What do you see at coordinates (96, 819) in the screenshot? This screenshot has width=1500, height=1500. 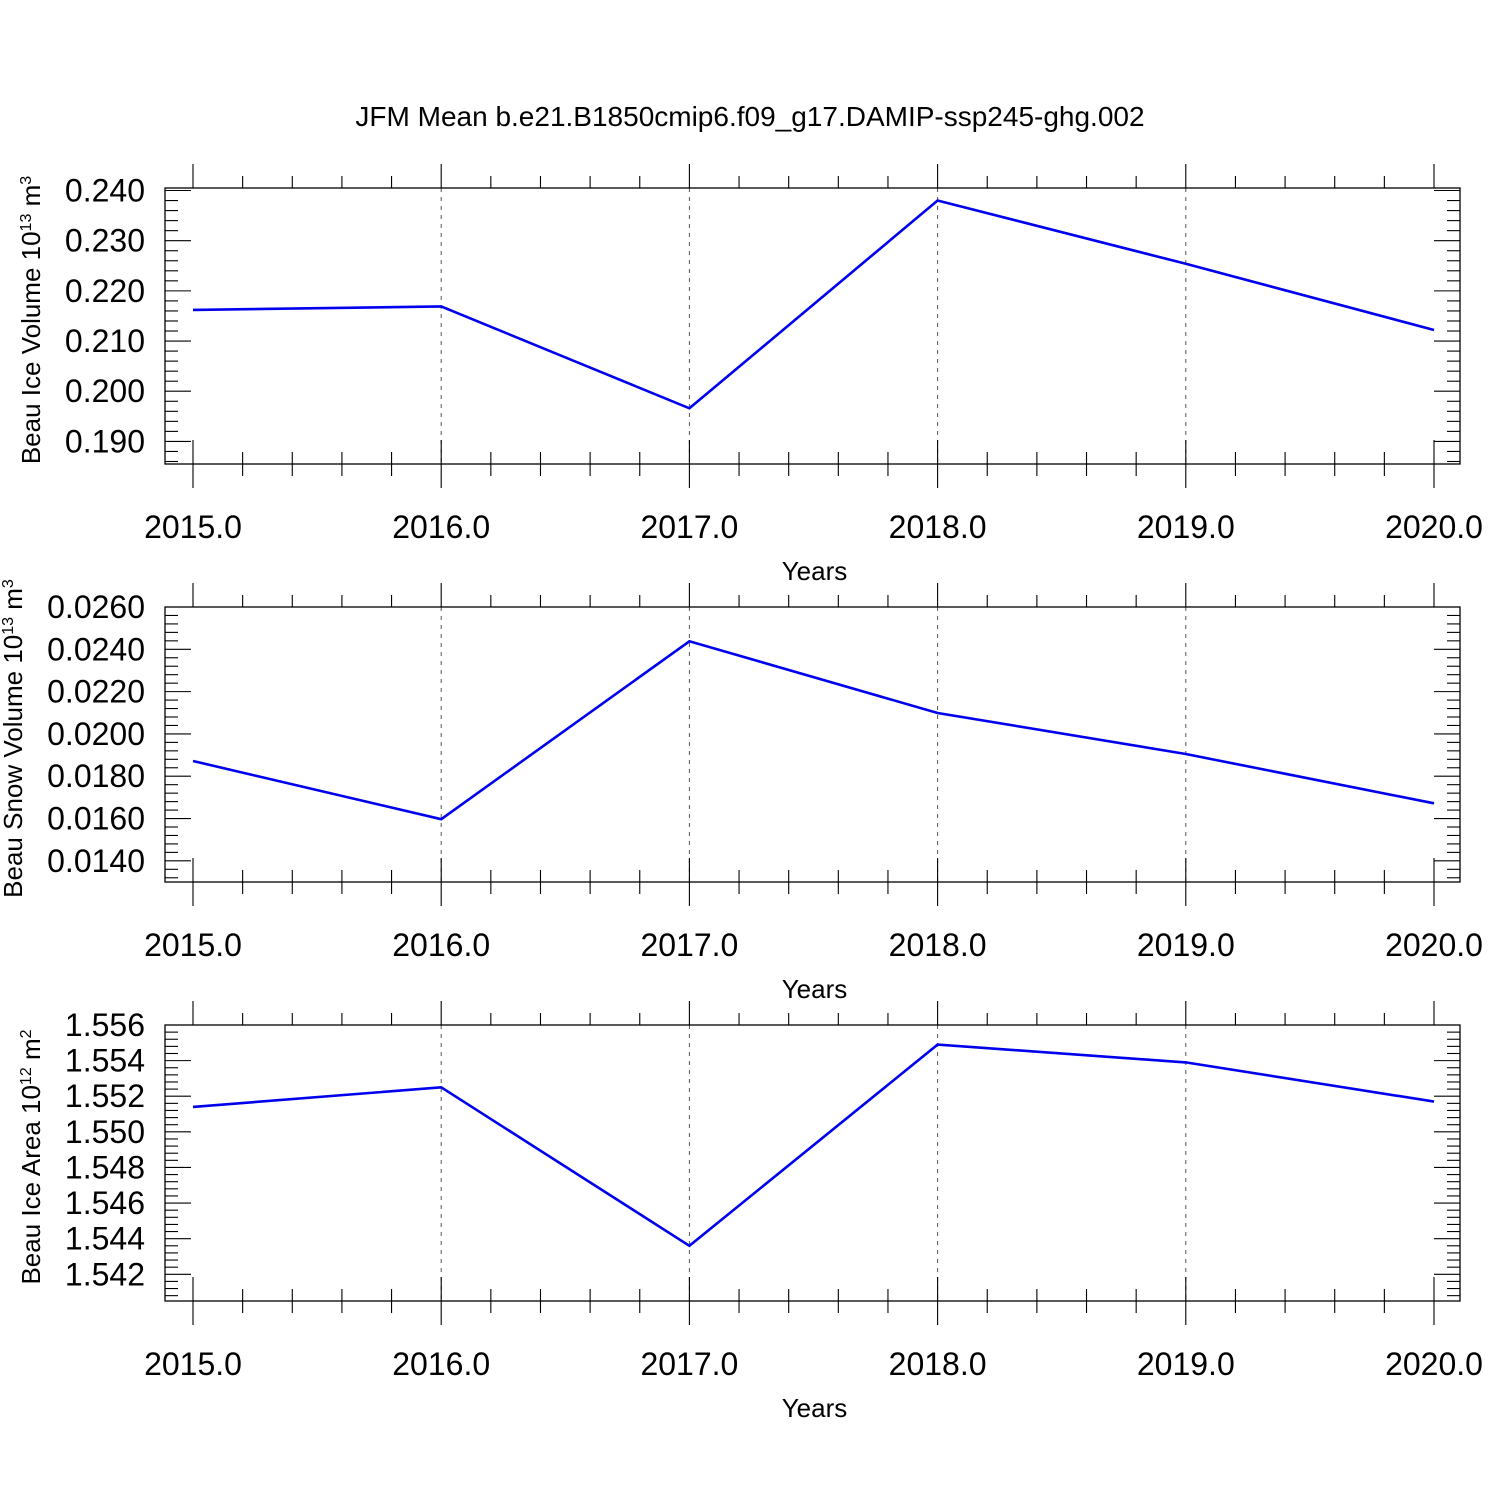 I see `y-tick-label: 0.0160` at bounding box center [96, 819].